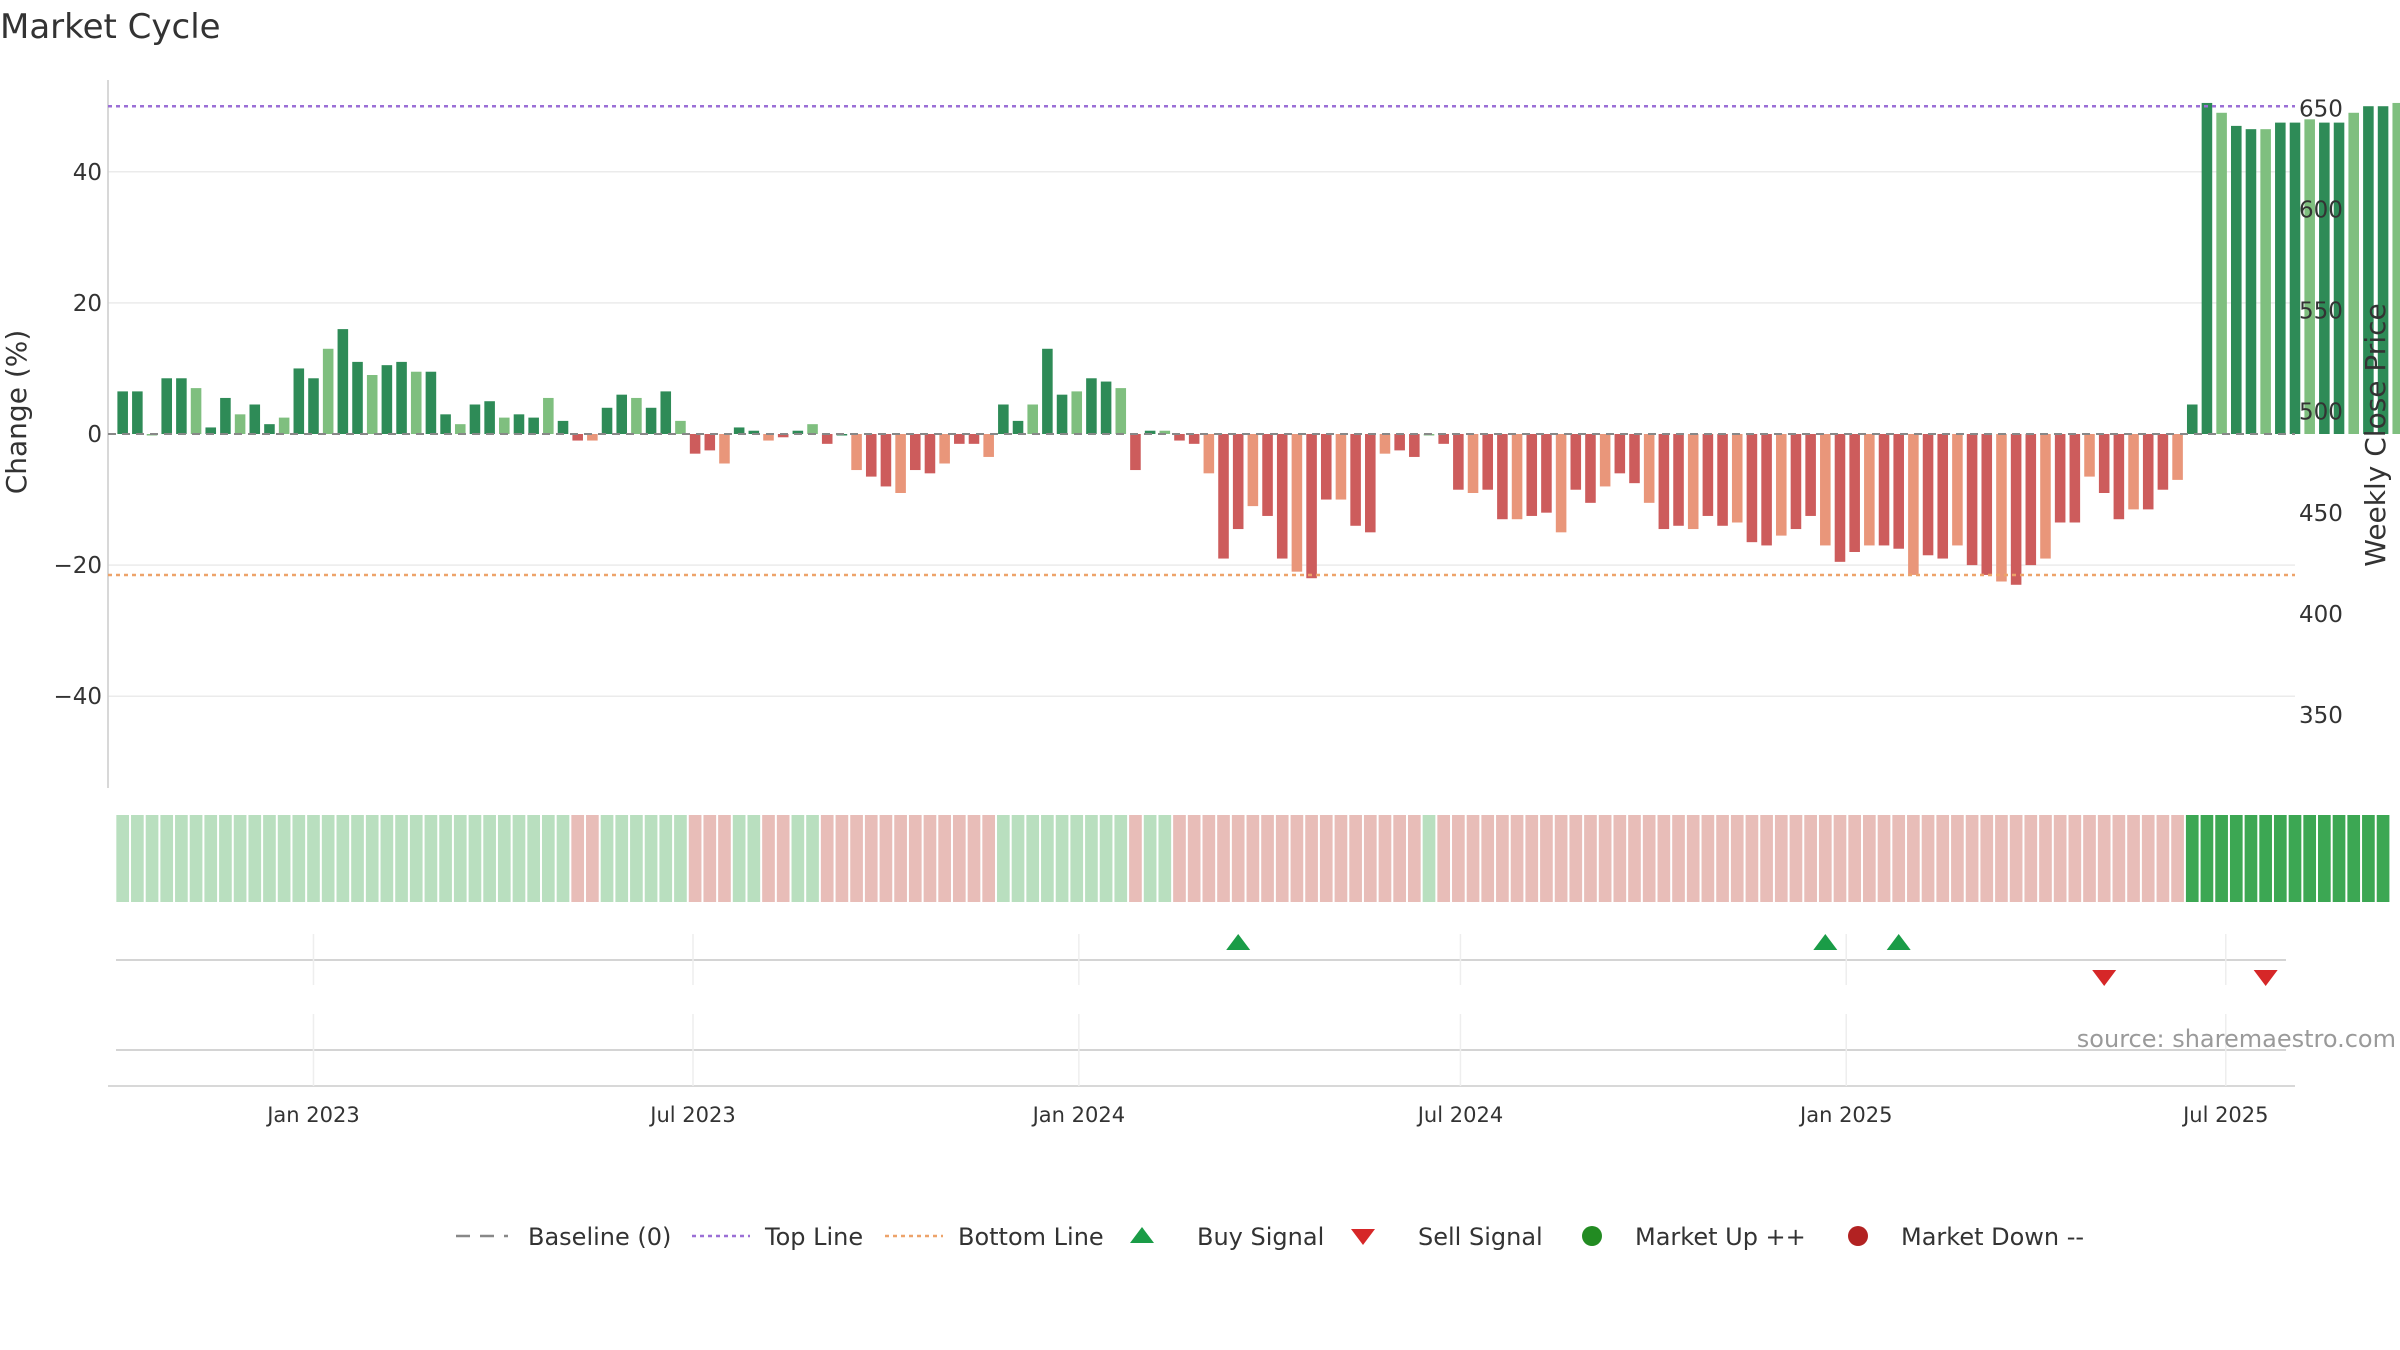 Image resolution: width=2400 pixels, height=1350 pixels. What do you see at coordinates (1201, 1010) in the screenshot?
I see `signal-panel-grid` at bounding box center [1201, 1010].